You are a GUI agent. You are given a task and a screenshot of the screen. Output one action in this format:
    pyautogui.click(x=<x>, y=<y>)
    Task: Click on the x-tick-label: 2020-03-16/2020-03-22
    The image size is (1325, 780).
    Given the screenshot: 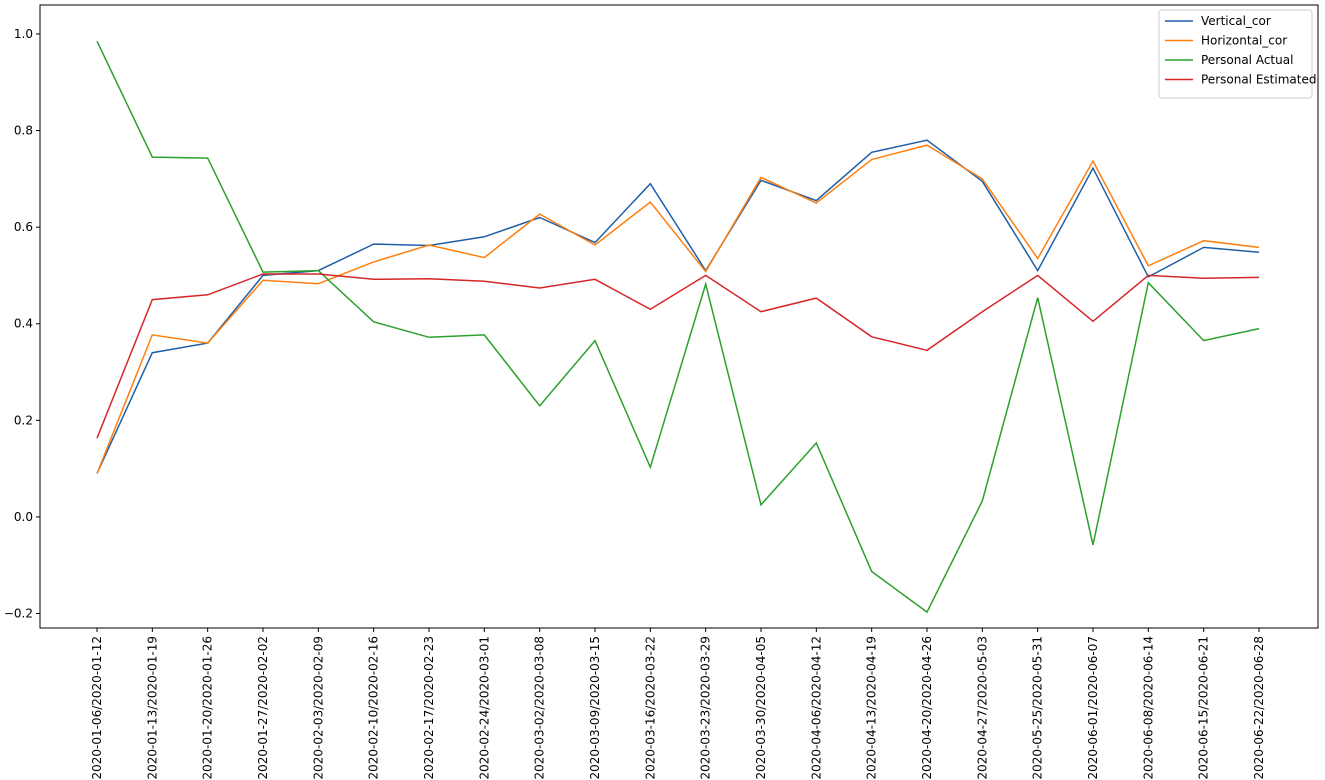 What is the action you would take?
    pyautogui.click(x=650, y=708)
    